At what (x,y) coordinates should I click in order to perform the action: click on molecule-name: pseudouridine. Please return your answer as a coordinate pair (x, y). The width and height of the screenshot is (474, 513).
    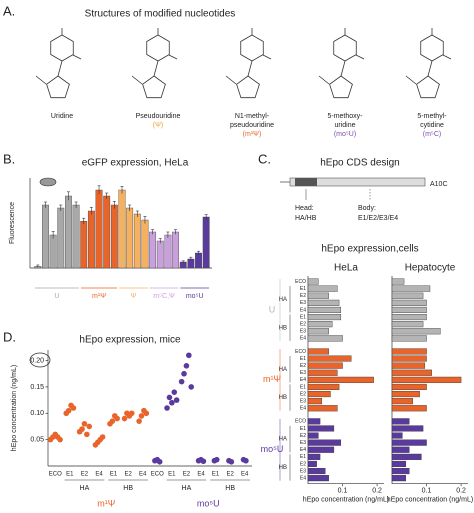
    Looking at the image, I should click on (252, 125).